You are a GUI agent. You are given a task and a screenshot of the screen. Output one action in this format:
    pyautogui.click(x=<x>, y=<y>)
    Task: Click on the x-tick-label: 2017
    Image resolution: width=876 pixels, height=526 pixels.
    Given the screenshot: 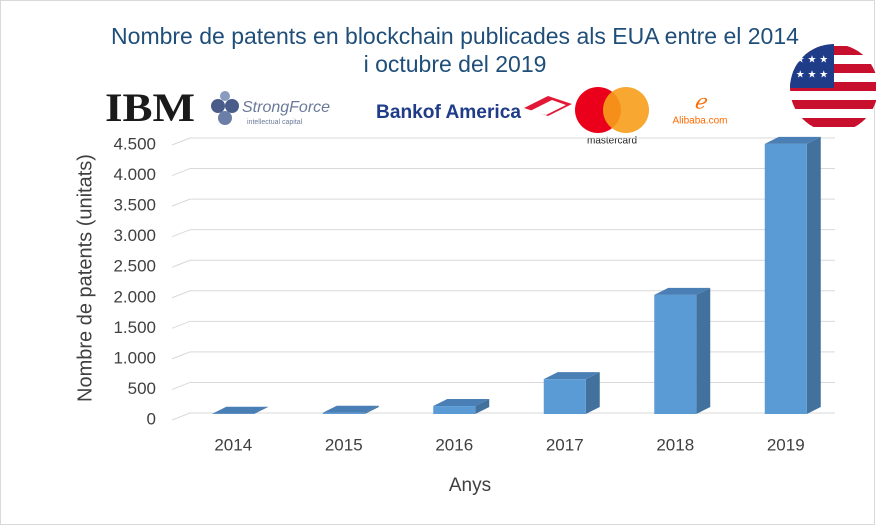 What is the action you would take?
    pyautogui.click(x=565, y=444)
    